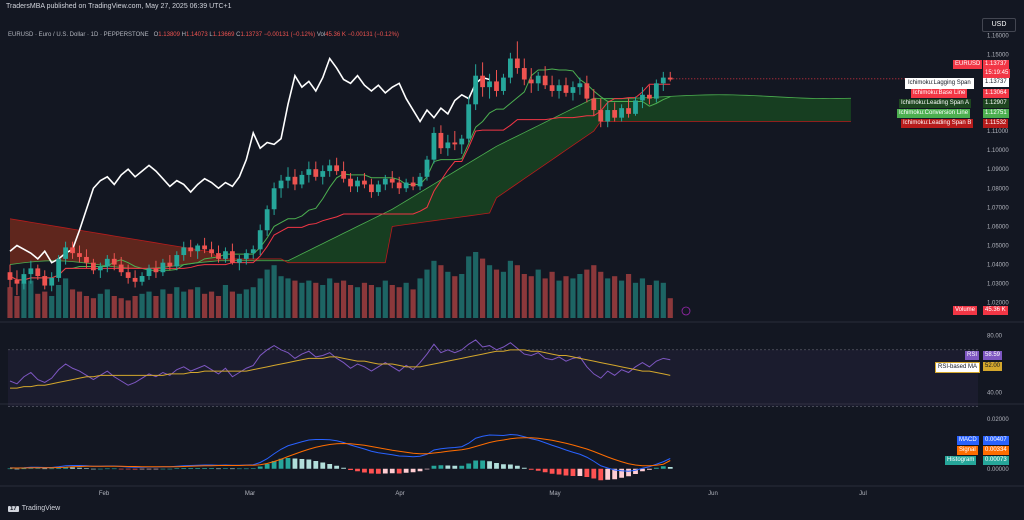 The width and height of the screenshot is (1024, 520). I want to click on close-label: C, so click(238, 35).